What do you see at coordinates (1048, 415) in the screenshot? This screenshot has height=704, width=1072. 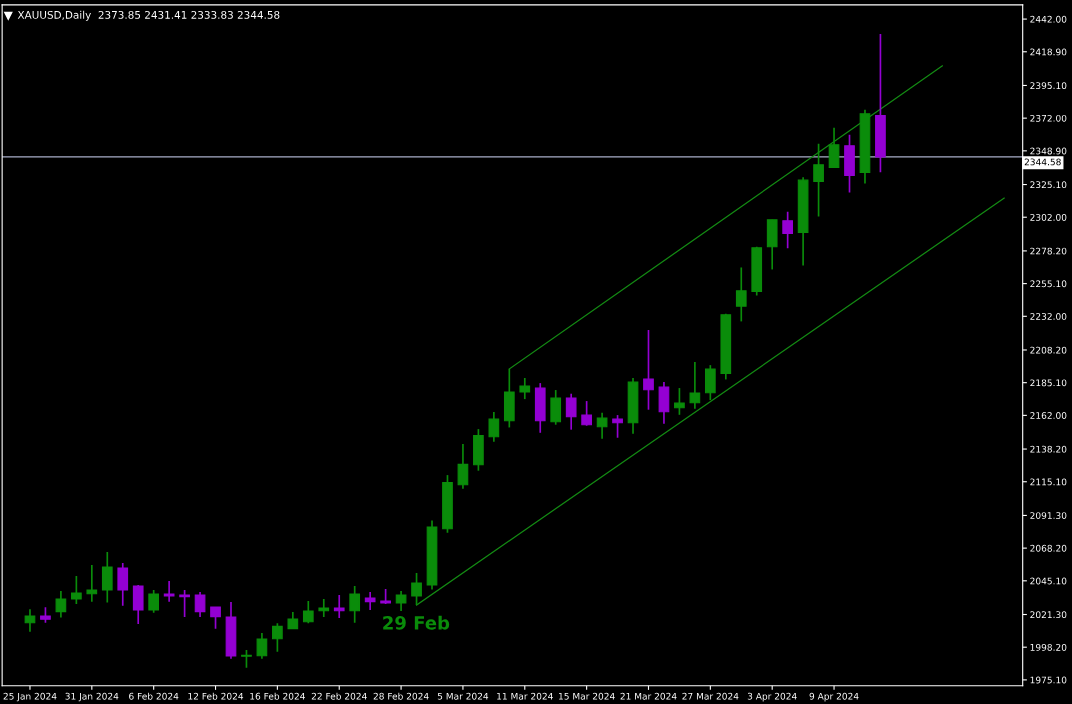 I see `y-tick-label: 2162.00` at bounding box center [1048, 415].